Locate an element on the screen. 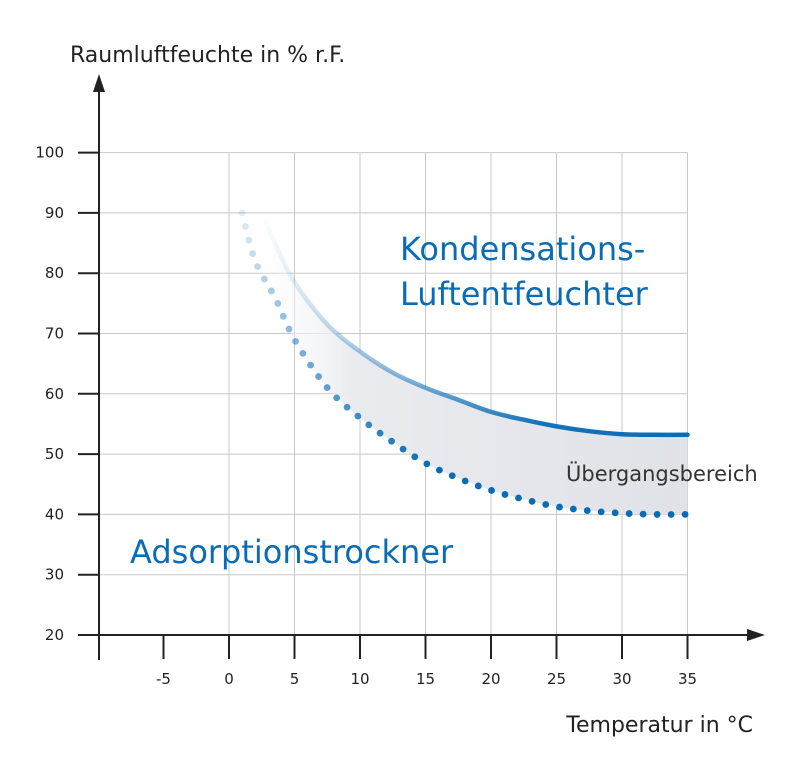 The image size is (801, 771). x-tick-label-1: 0 is located at coordinates (229, 679).